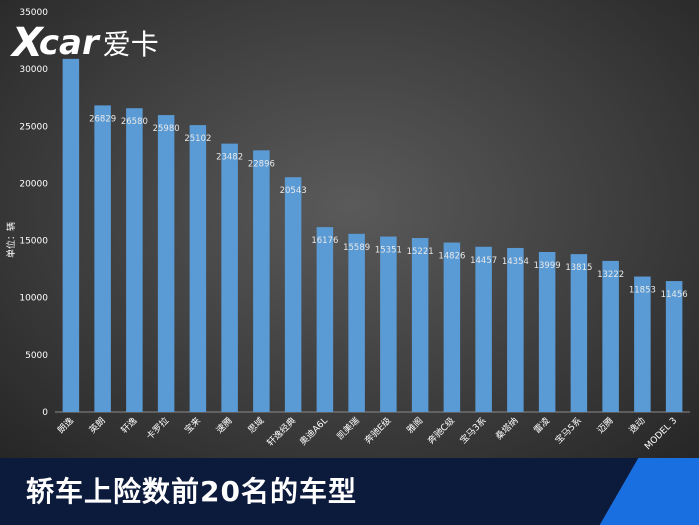  I want to click on logo-x-mark: X, so click(27, 43).